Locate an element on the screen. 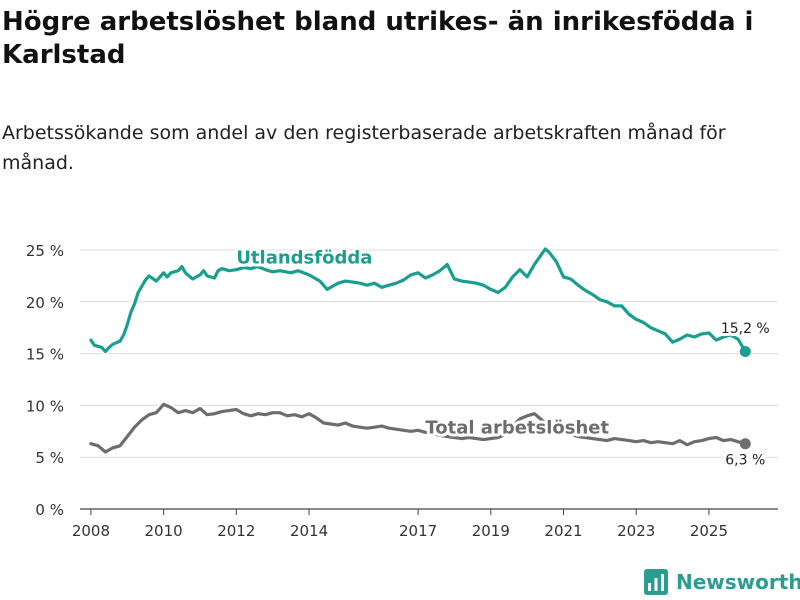 The height and width of the screenshot is (600, 800). y-tick-label: 25 % is located at coordinates (45, 251).